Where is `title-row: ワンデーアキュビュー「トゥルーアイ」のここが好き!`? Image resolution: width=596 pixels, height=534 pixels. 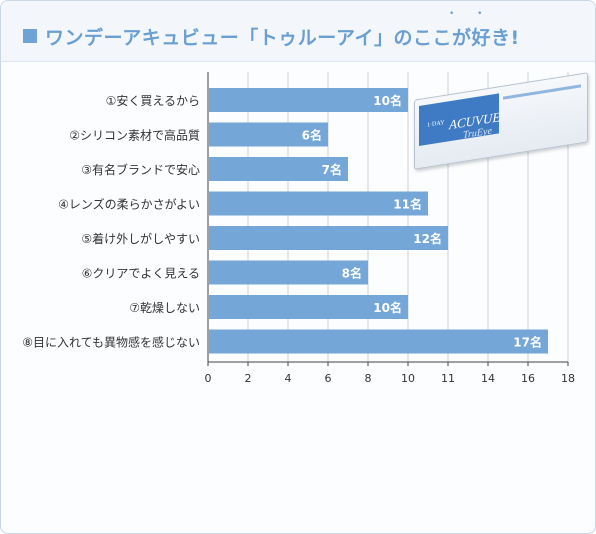
title-row: ワンデーアキュビュー「トゥルーアイ」のここが好き! is located at coordinates (271, 36).